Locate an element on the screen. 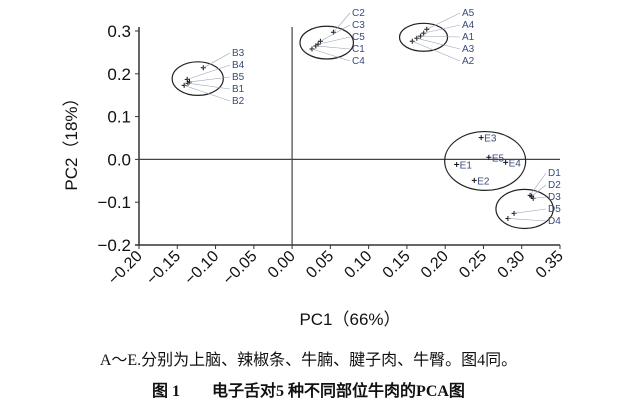 The height and width of the screenshot is (407, 617). y-tick-label: 0.2 is located at coordinates (119, 74).